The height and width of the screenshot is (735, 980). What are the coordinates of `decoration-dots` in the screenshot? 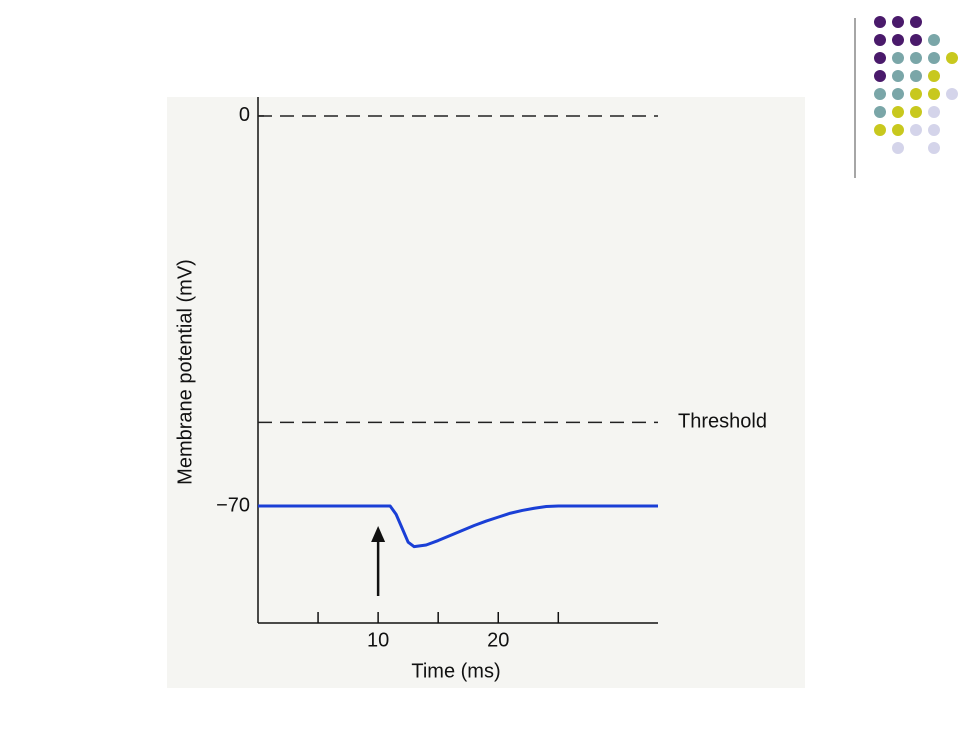 It's located at (906, 97).